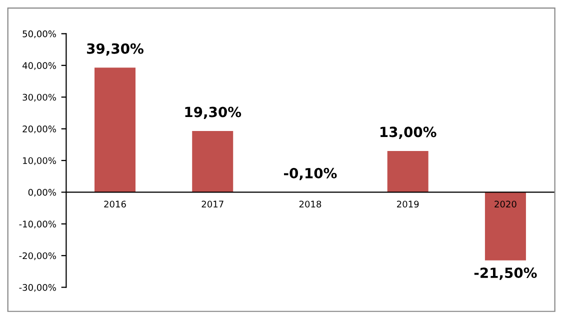 This screenshot has width=561, height=321. Describe the element at coordinates (213, 112) in the screenshot. I see `data-label: 19,30%` at that location.